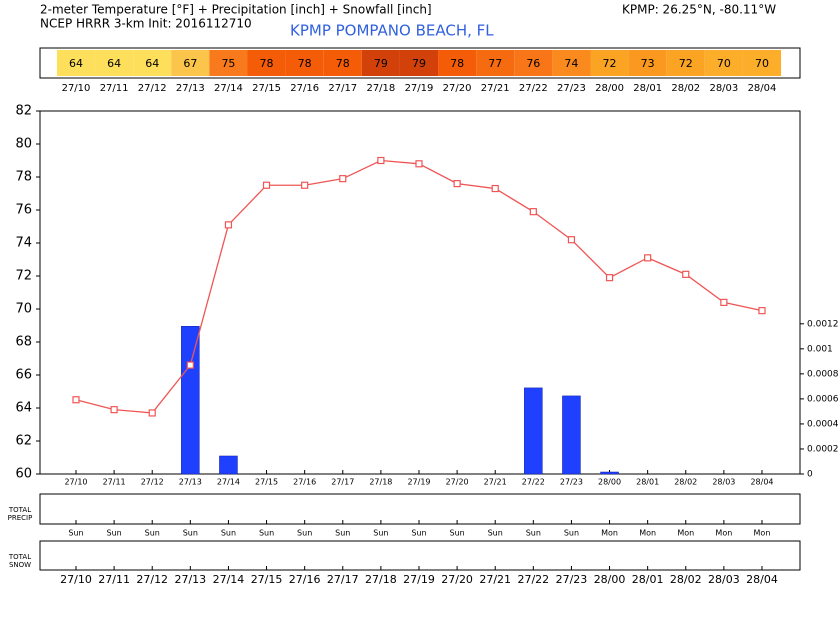  What do you see at coordinates (381, 579) in the screenshot?
I see `bottom-category: 27/18` at bounding box center [381, 579].